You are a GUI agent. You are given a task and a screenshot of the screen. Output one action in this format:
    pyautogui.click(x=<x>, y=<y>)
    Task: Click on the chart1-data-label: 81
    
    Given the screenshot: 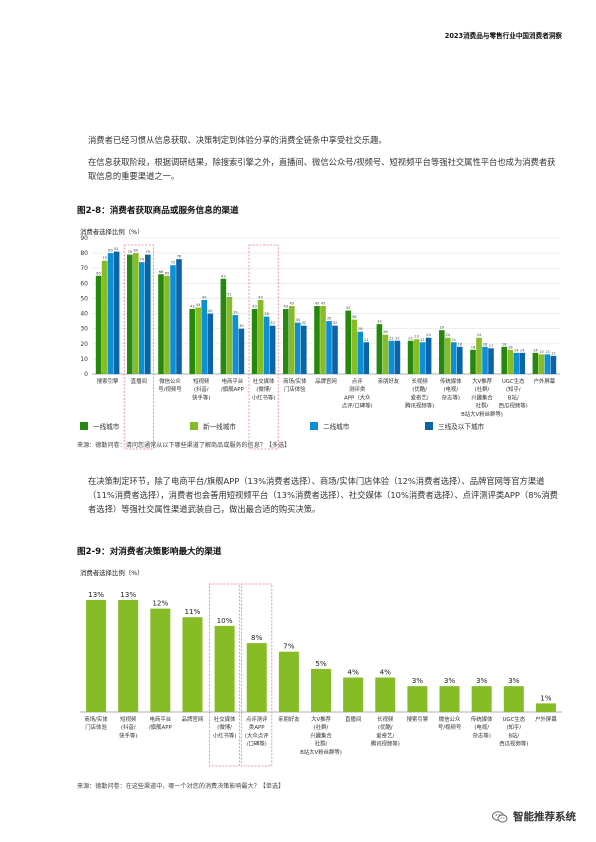 What is the action you would take?
    pyautogui.click(x=116, y=249)
    